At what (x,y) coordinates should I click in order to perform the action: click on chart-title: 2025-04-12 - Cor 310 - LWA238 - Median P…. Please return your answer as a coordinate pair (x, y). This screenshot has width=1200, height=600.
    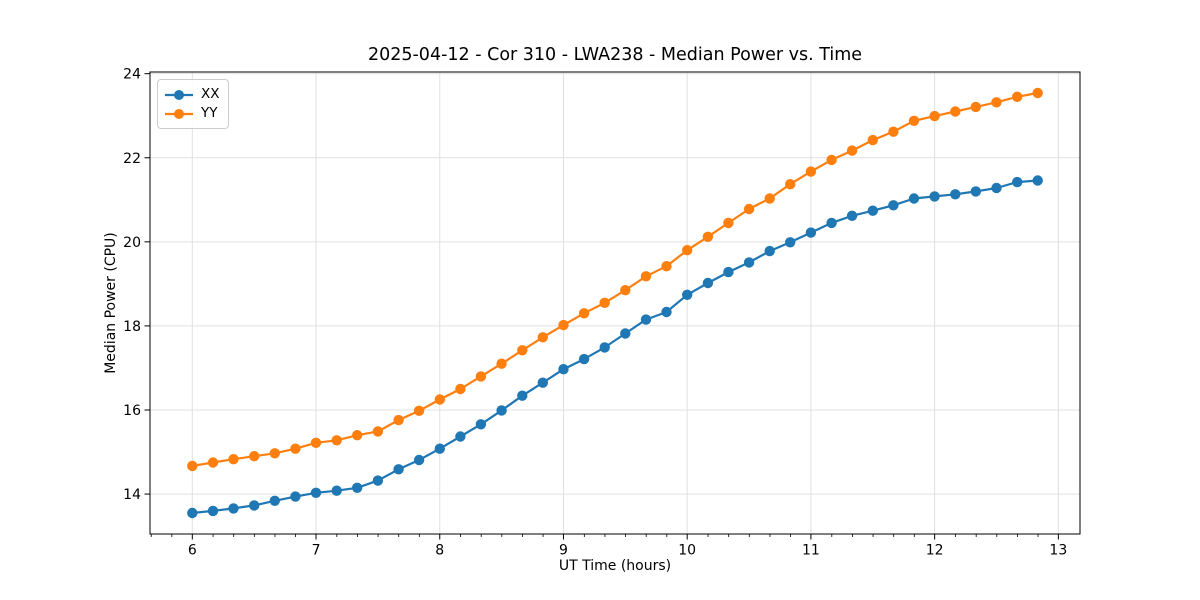
    Looking at the image, I should click on (615, 55).